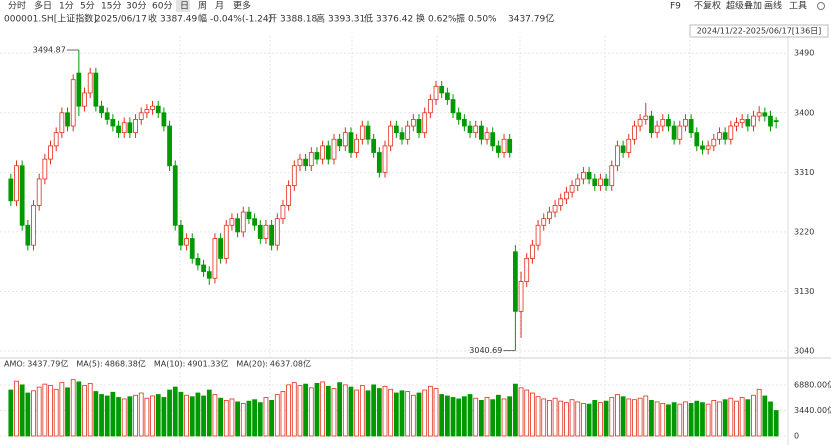 Image resolution: width=831 pixels, height=445 pixels. What do you see at coordinates (66, 6) in the screenshot?
I see `toolbar-tab: 1分` at bounding box center [66, 6].